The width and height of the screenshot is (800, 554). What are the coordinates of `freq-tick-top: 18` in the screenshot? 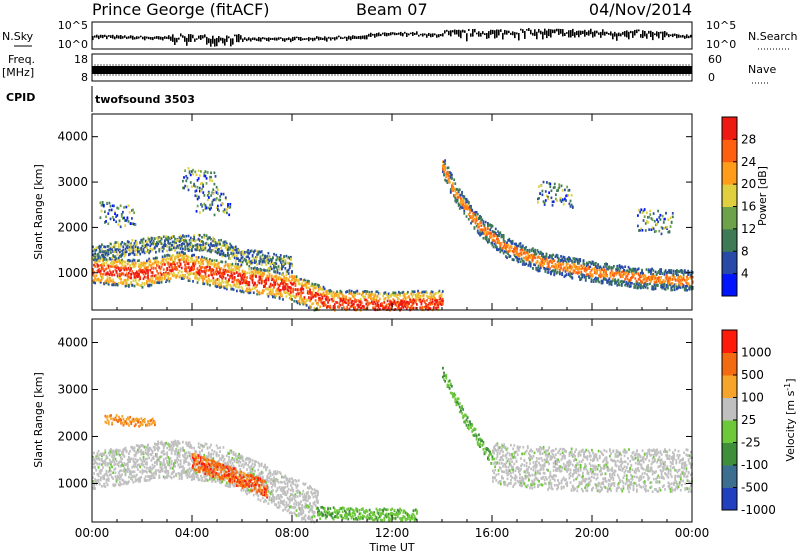 It's located at (81, 59).